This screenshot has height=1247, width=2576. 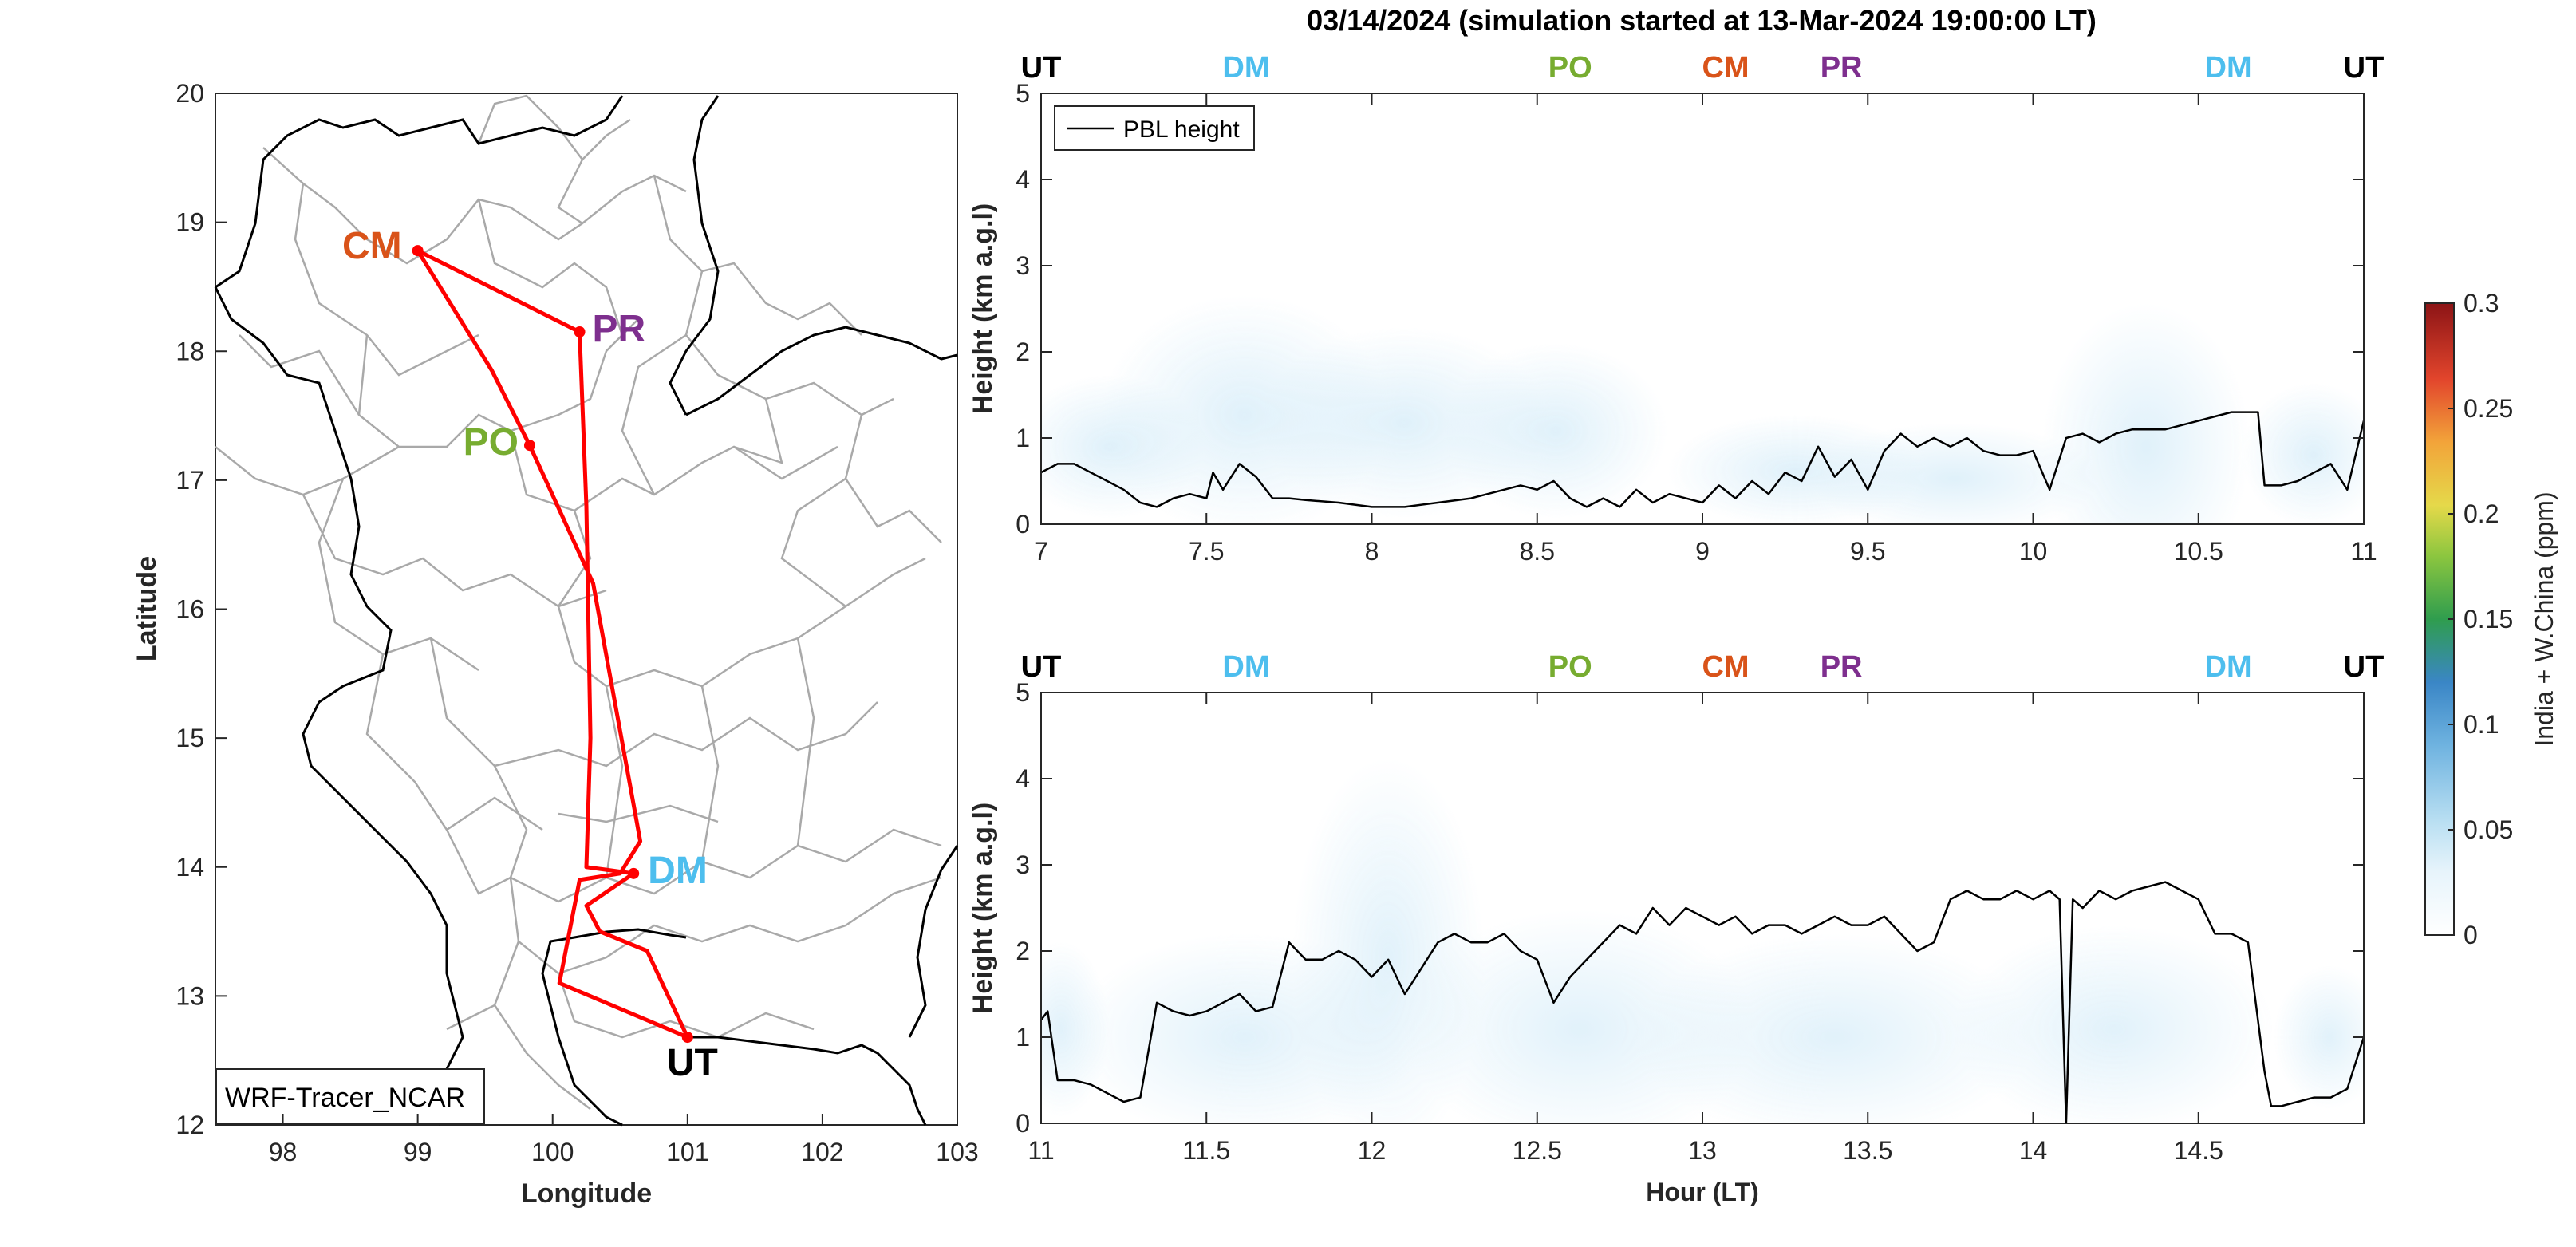 I want to click on station-label-pr: PR, so click(x=620, y=329).